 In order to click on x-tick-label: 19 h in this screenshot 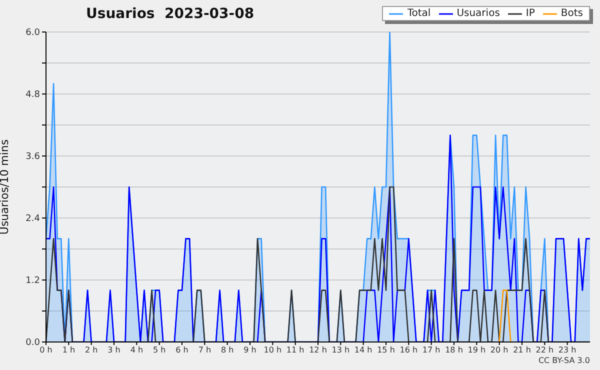, I will do `click(477, 350)`.